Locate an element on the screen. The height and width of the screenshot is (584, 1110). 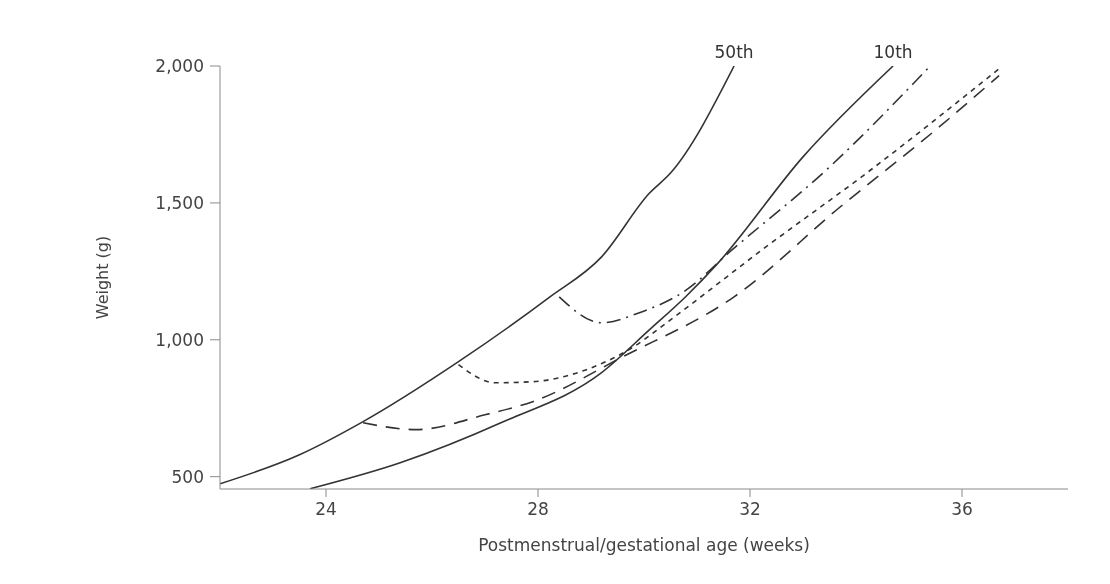
series-label: 10th is located at coordinates (893, 52).